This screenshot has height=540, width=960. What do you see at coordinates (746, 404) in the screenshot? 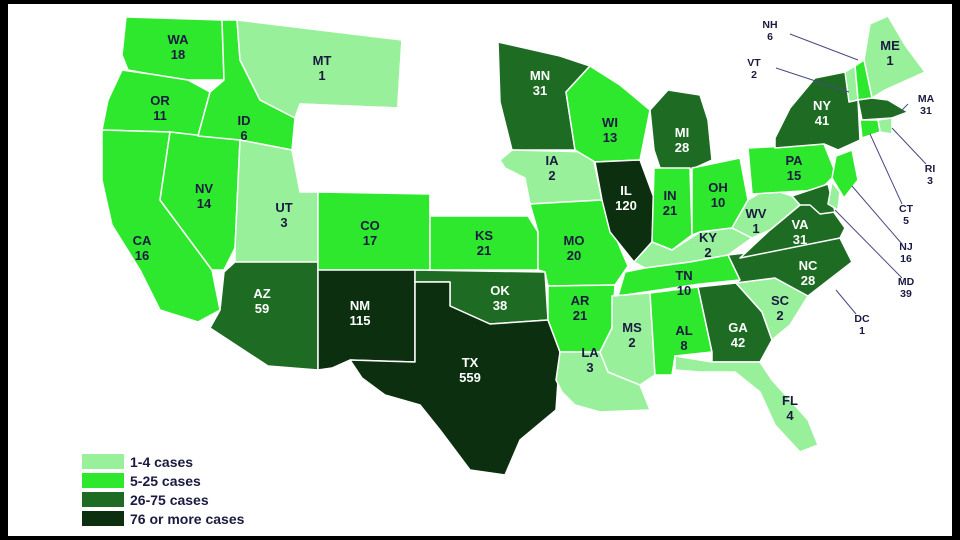
I see `state-fl` at bounding box center [746, 404].